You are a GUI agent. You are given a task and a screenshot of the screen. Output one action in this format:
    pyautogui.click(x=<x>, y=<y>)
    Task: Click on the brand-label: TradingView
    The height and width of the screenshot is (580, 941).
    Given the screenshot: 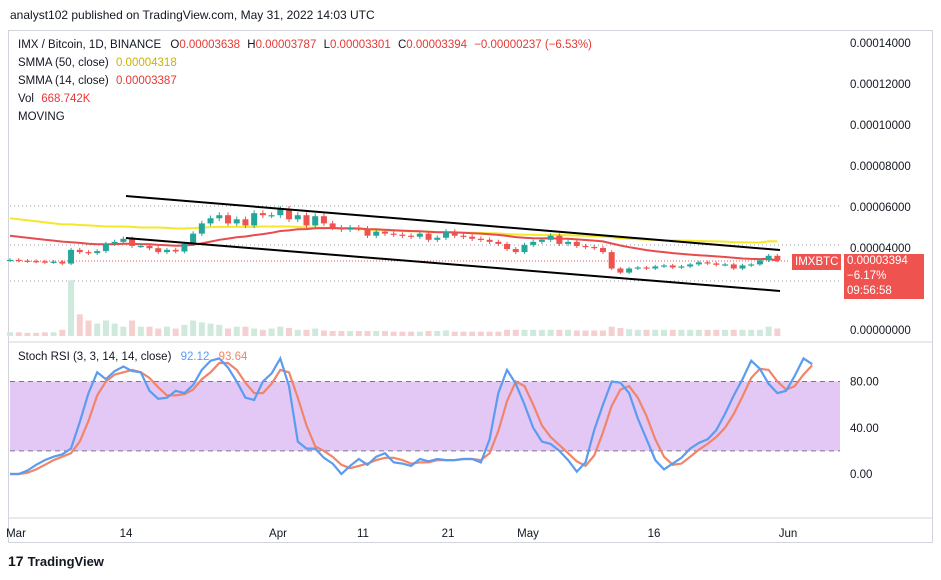 What is the action you would take?
    pyautogui.click(x=65, y=561)
    